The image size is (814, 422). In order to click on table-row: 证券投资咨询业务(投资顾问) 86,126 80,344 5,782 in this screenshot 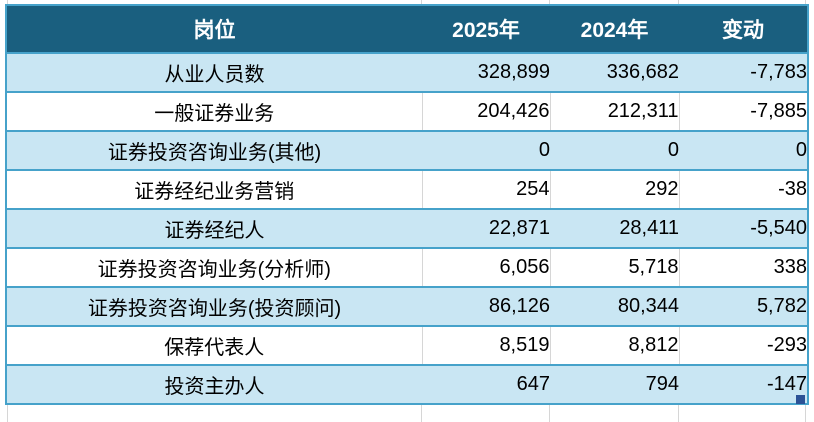, I will do `click(407, 306)`.